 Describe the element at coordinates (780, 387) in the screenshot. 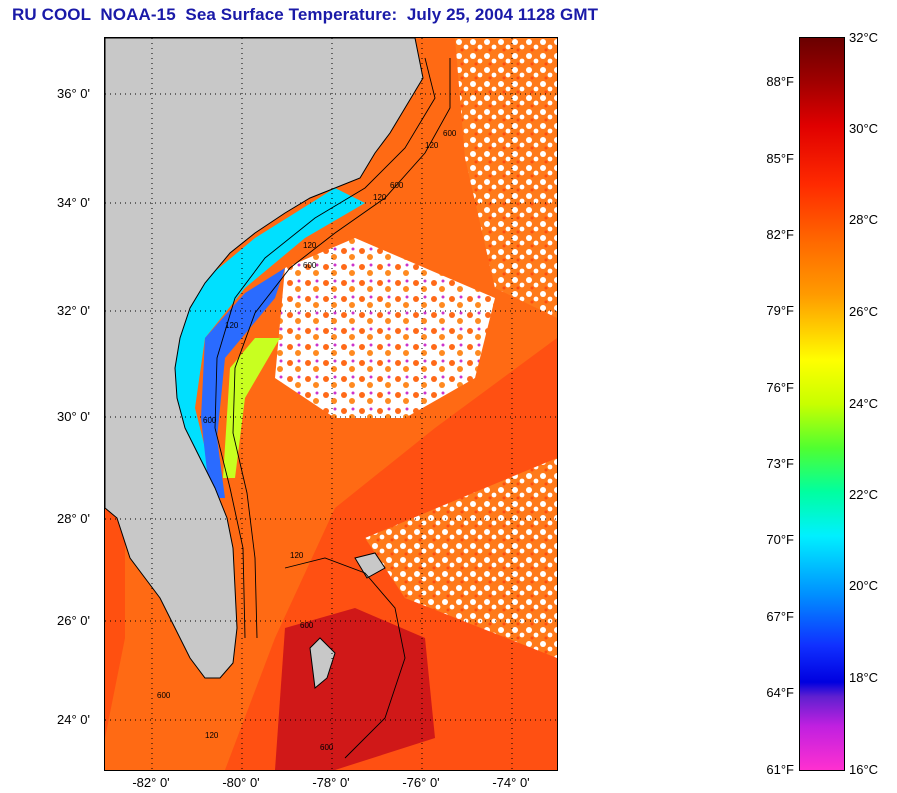

I see `colorbar-fahrenheit-label: 76°F` at that location.